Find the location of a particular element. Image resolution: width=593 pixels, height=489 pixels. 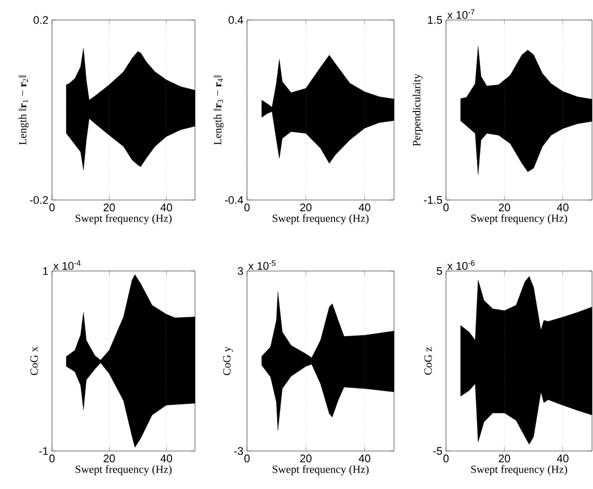

text: x 10$^{-5}$ is located at coordinates (262, 265).